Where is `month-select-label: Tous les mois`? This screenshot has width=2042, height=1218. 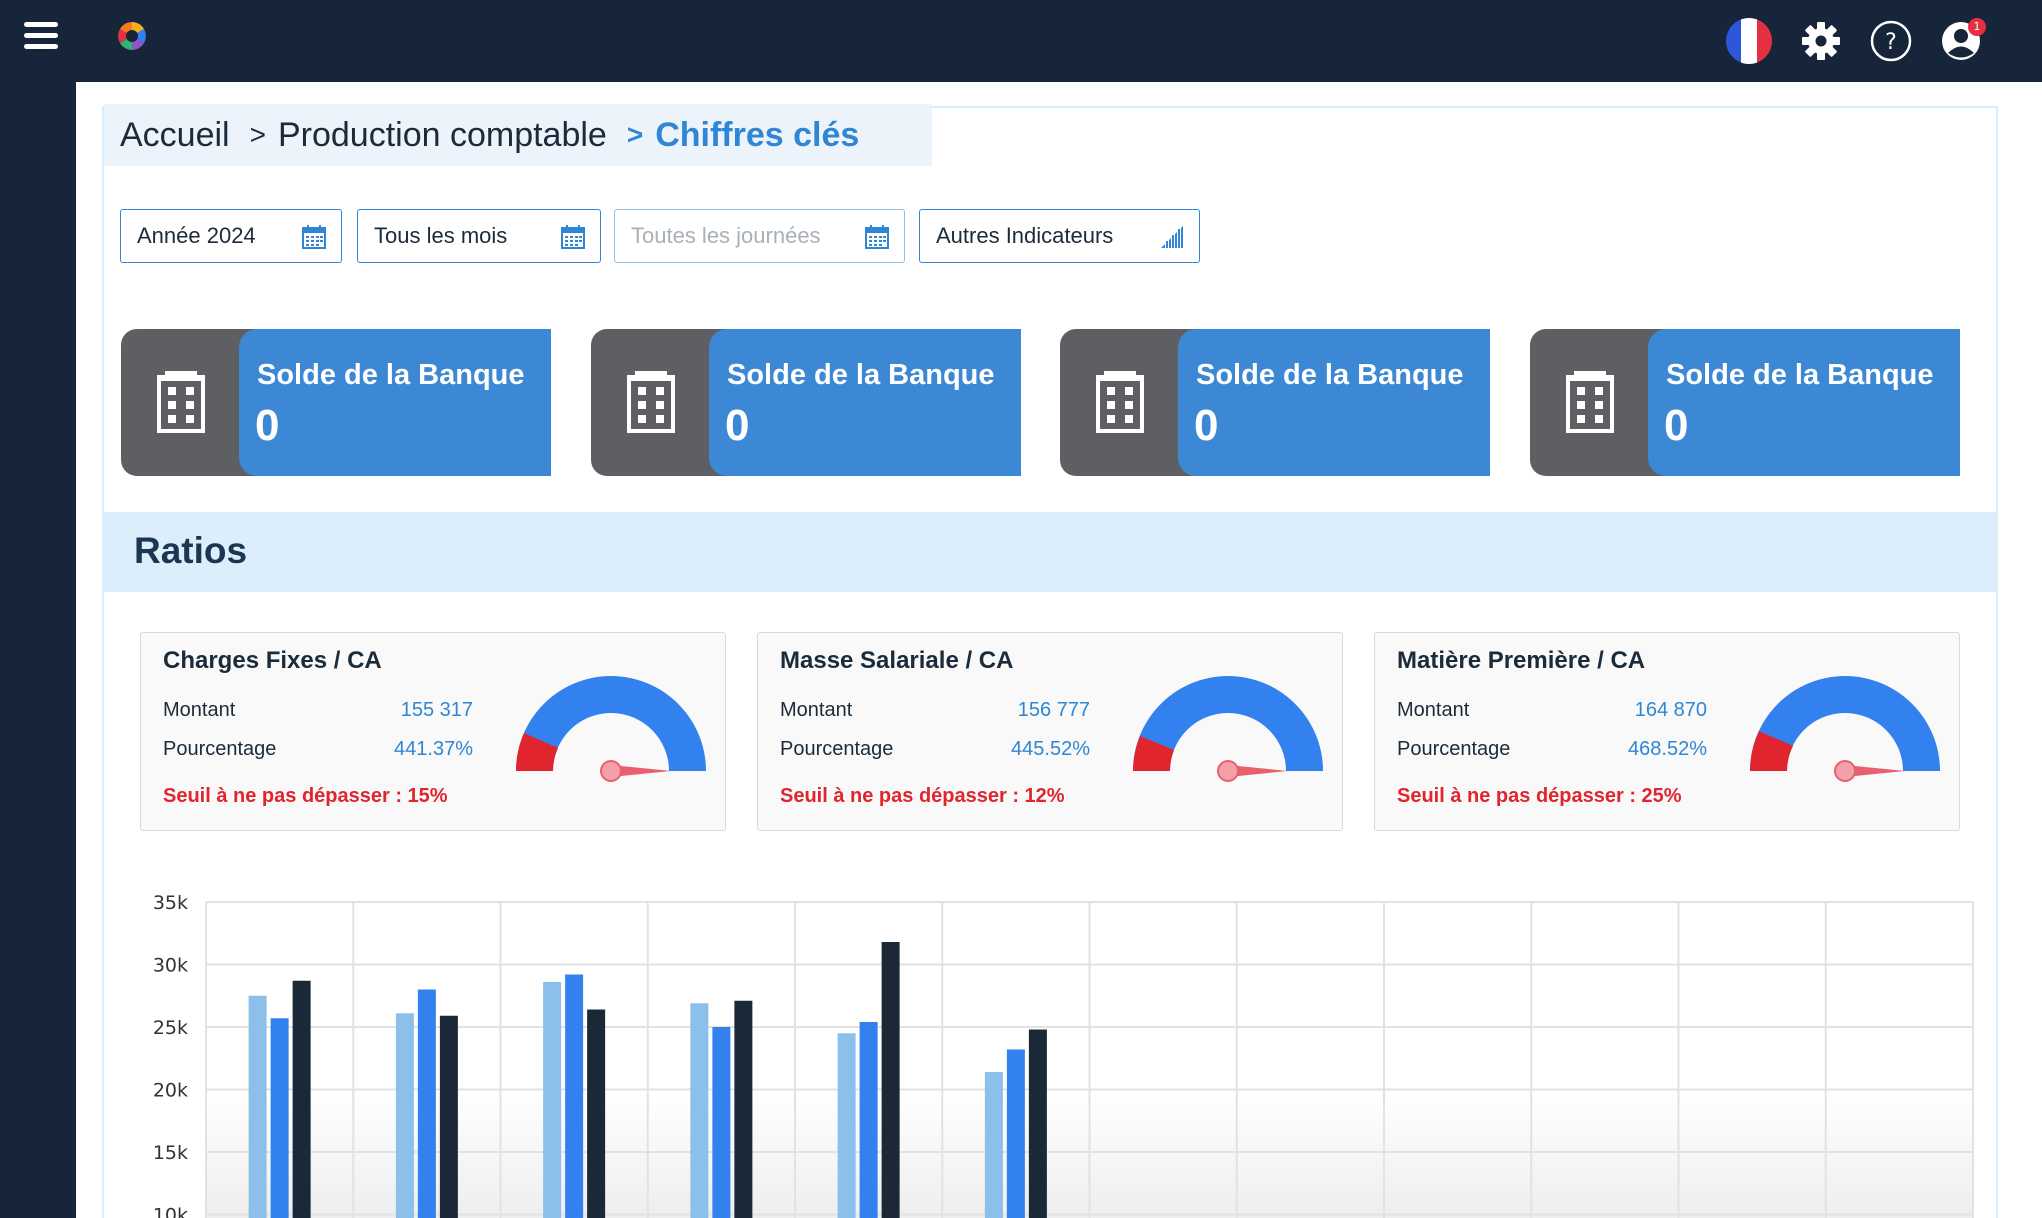
month-select-label: Tous les mois is located at coordinates (441, 235).